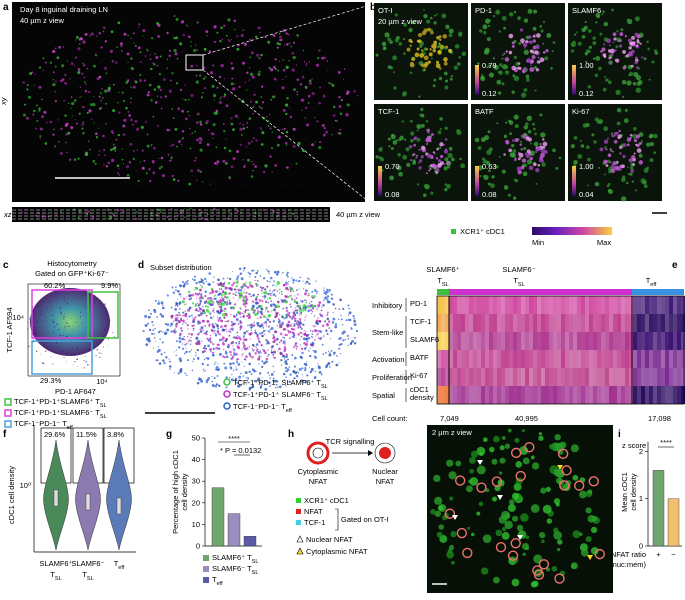 Image resolution: width=685 pixels, height=600 pixels. Describe the element at coordinates (262, 408) in the screenshot. I see `label: TCF-1⁻PD-1⁻ Teff` at that location.